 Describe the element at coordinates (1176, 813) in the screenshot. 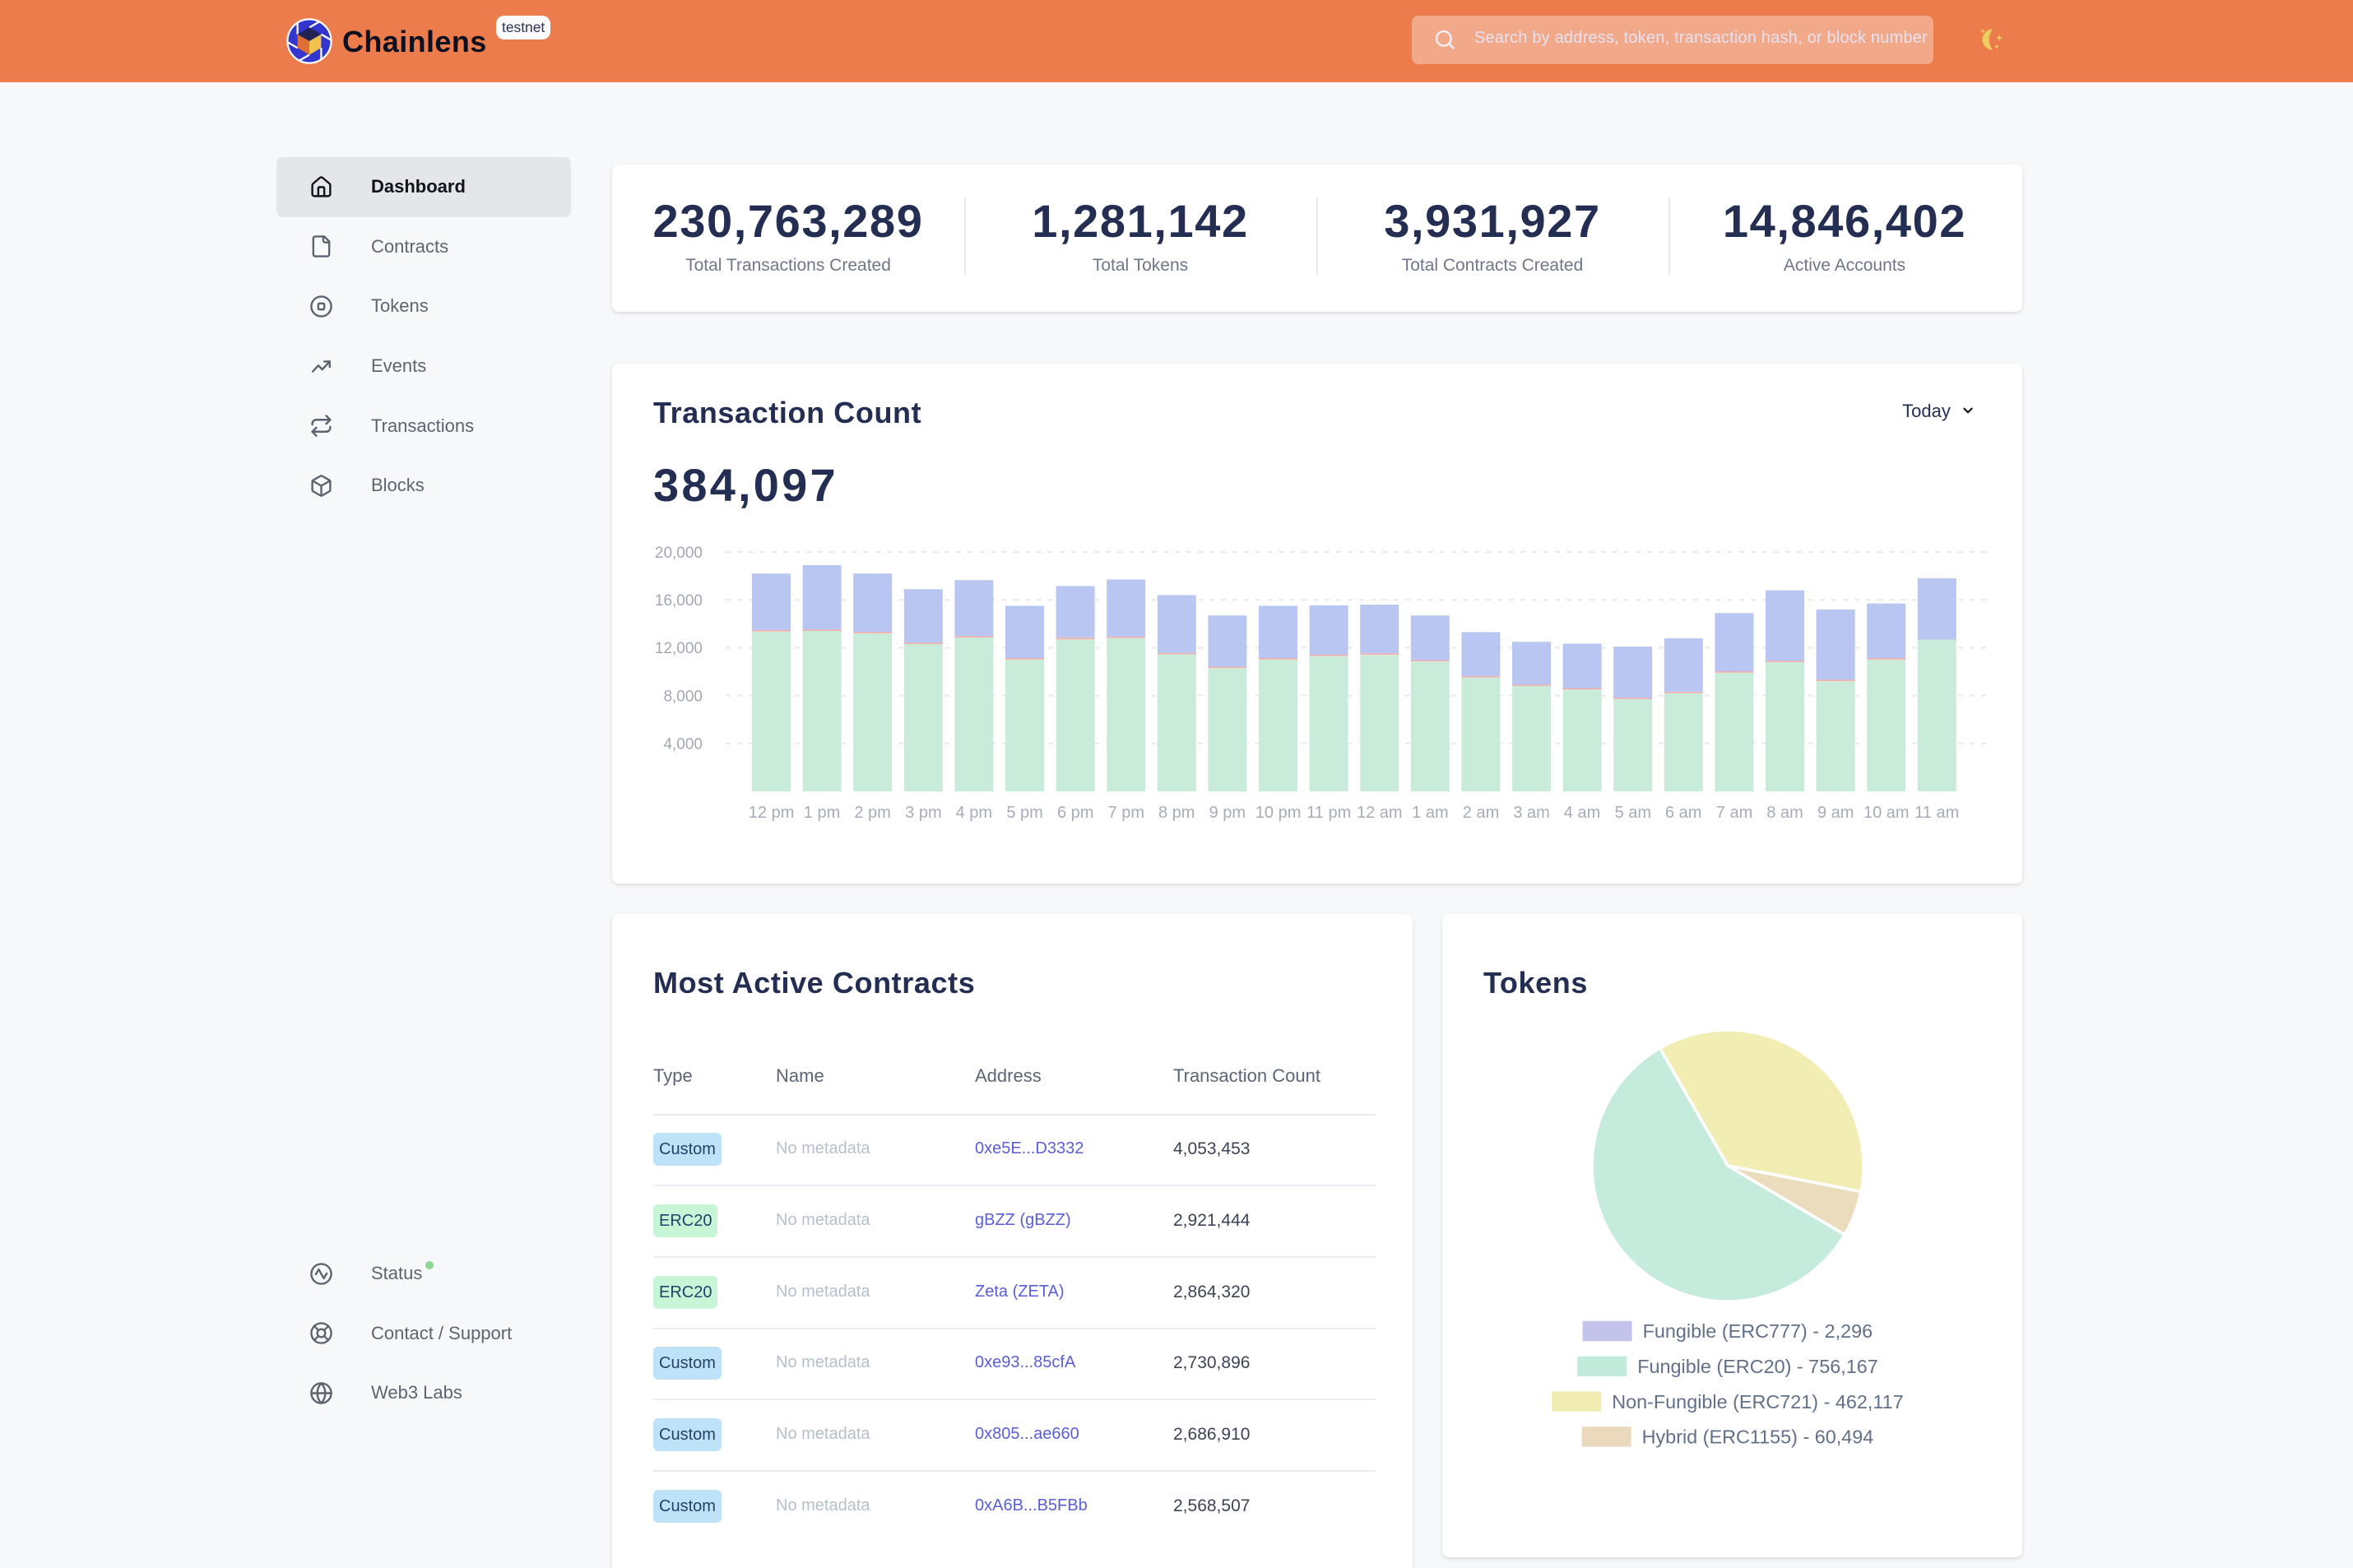

I see `svg-text: 8 pm` at that location.